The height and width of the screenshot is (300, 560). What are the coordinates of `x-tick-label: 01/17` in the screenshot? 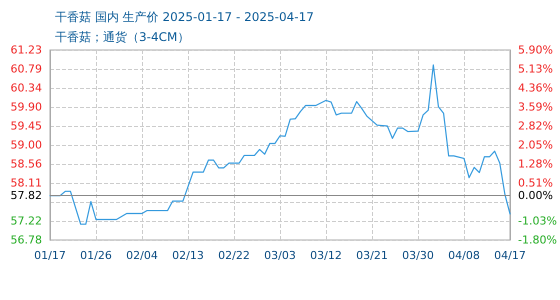 It's located at (50, 255).